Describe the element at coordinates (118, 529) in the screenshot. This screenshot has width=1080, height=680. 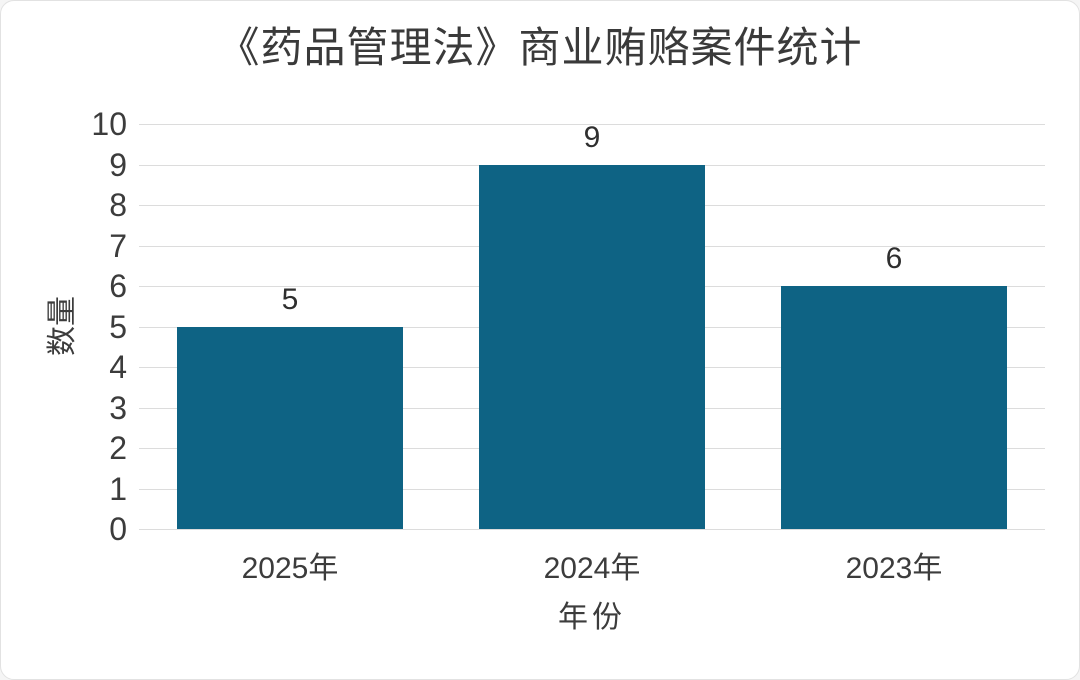
I see `y-axis-tick-label: 0` at that location.